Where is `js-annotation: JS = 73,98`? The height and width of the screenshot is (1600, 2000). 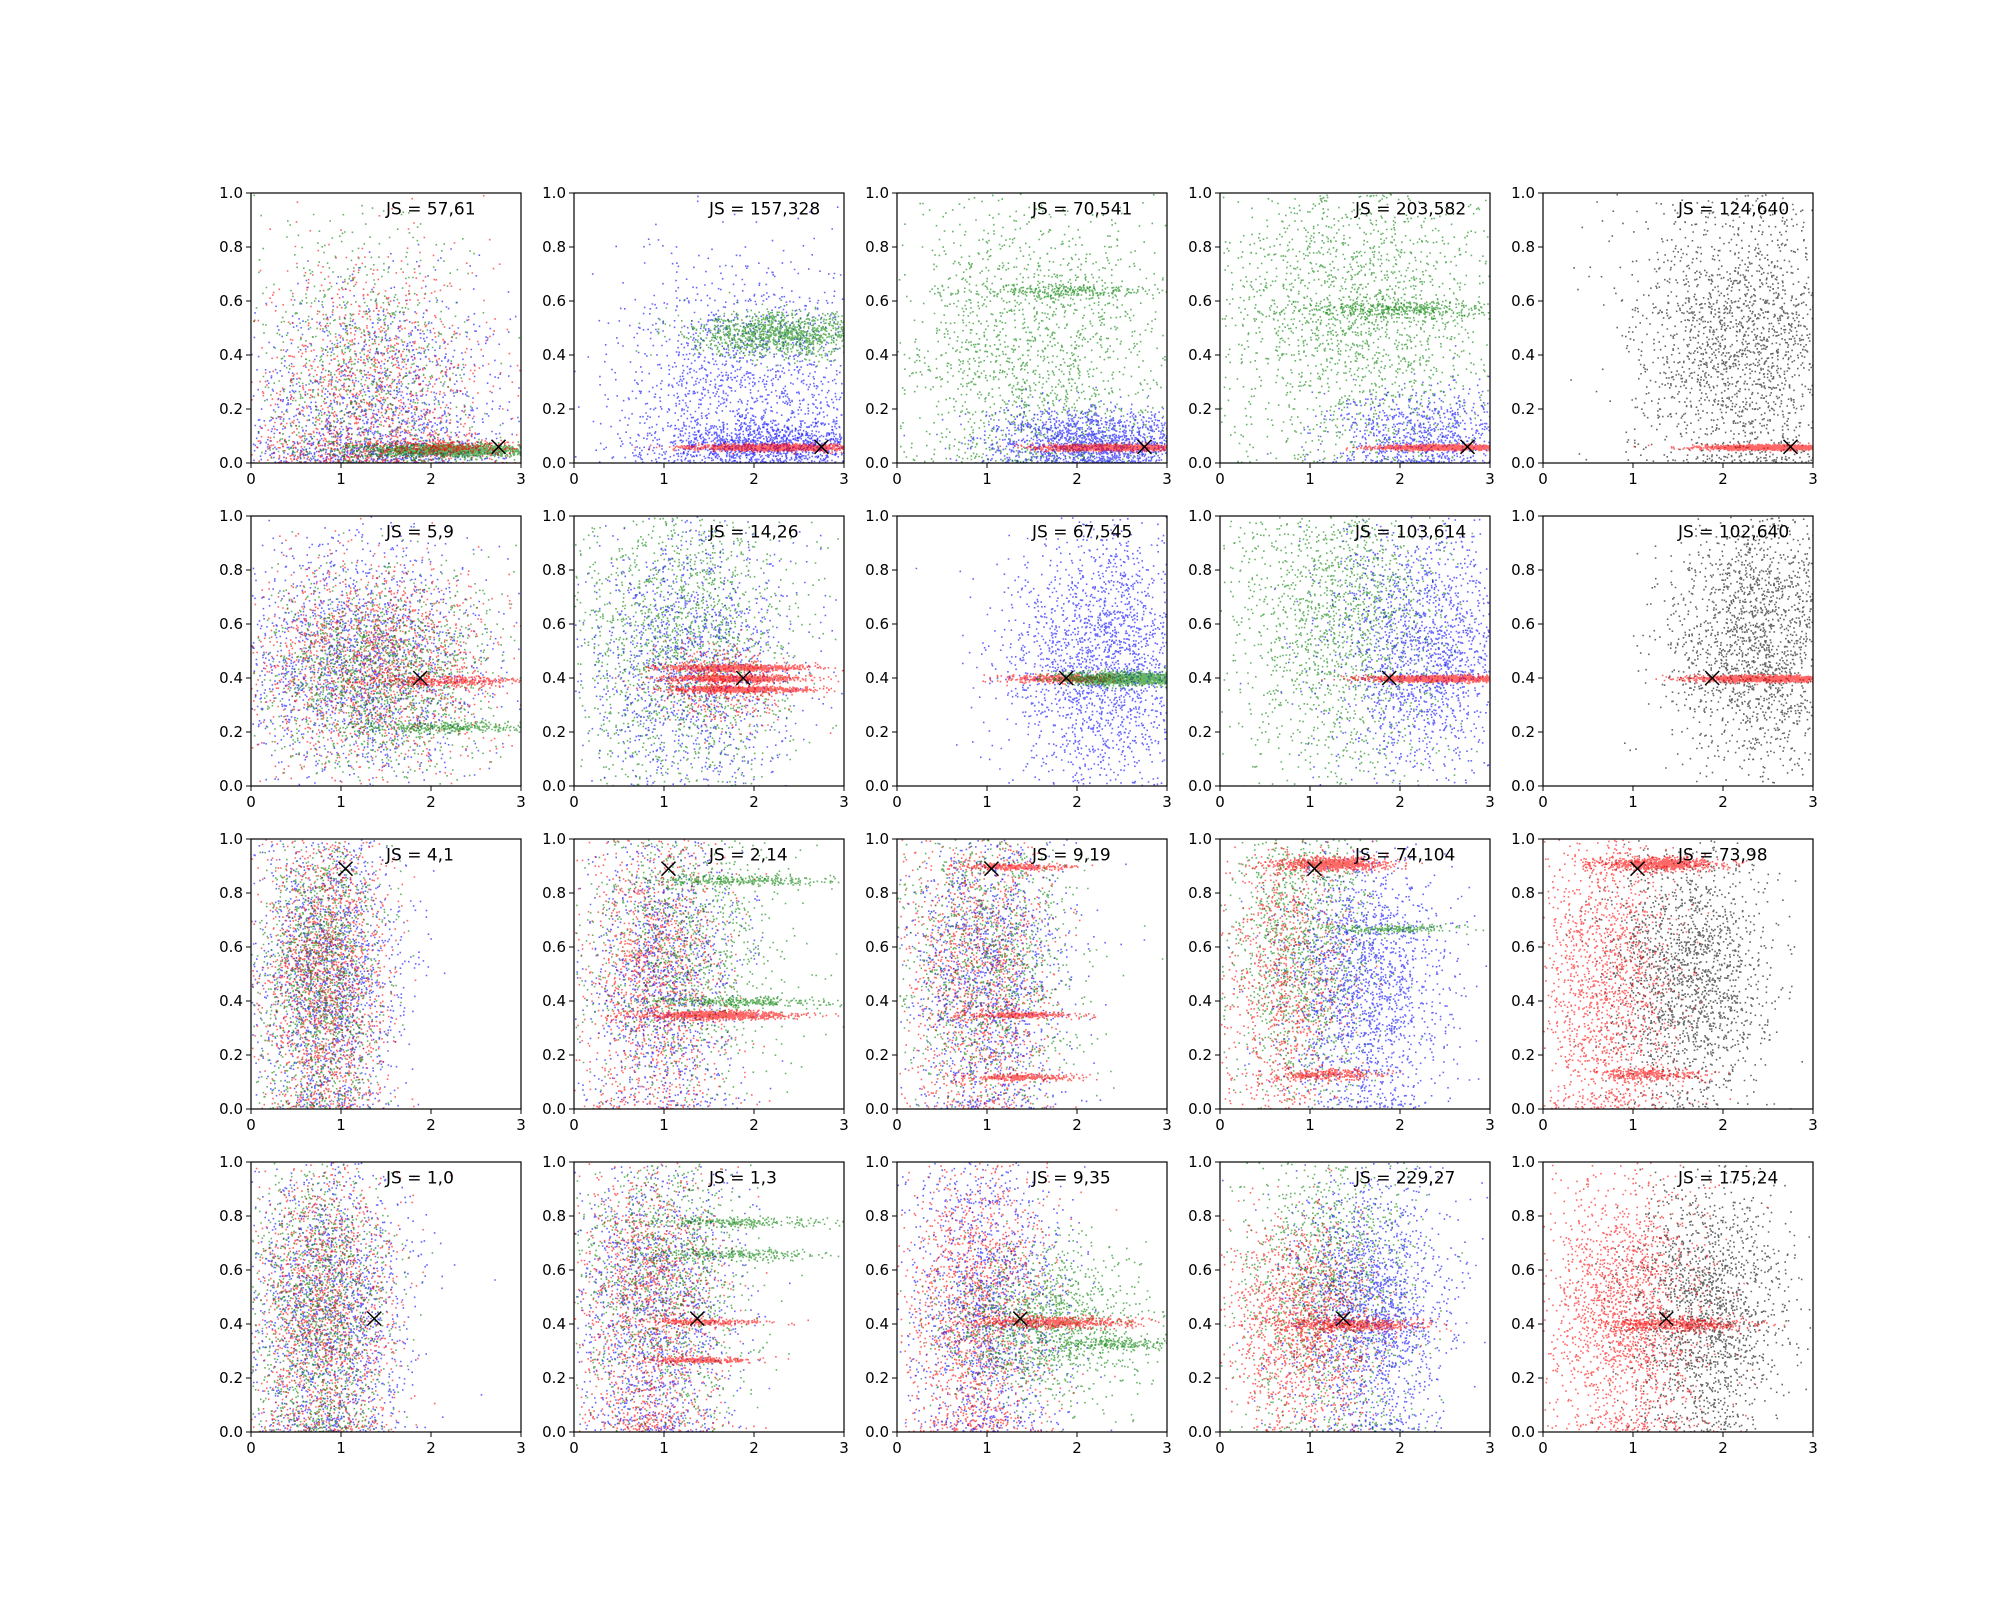
js-annotation: JS = 73,98 is located at coordinates (1722, 856).